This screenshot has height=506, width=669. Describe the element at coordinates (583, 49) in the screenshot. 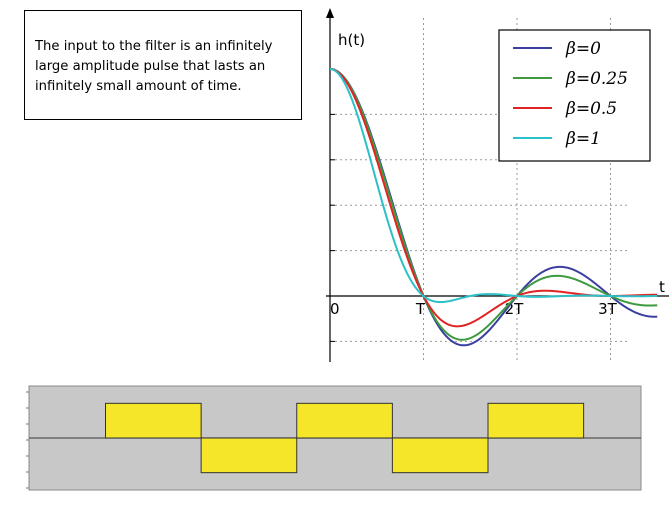

I see `legend-label: β=0` at that location.